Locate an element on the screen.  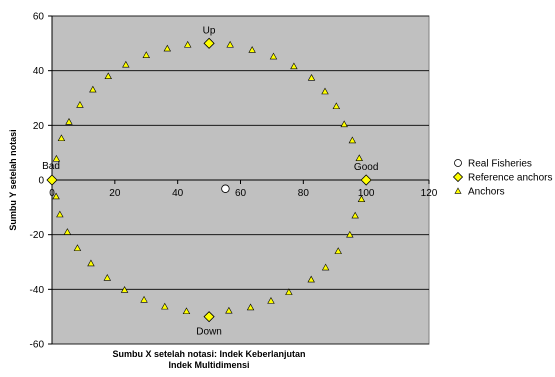
y-tick-label: 20 is located at coordinates (39, 126).